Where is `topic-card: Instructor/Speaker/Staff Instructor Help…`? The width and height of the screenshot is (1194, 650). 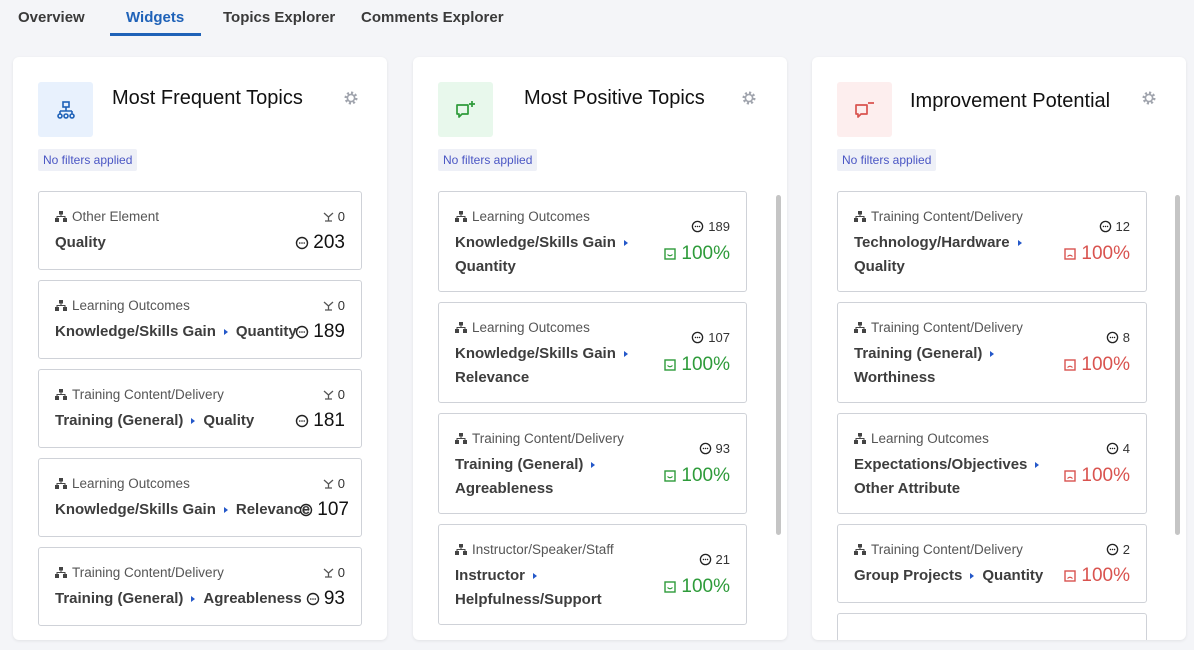 topic-card: Instructor/Speaker/Staff Instructor Help… is located at coordinates (592, 574).